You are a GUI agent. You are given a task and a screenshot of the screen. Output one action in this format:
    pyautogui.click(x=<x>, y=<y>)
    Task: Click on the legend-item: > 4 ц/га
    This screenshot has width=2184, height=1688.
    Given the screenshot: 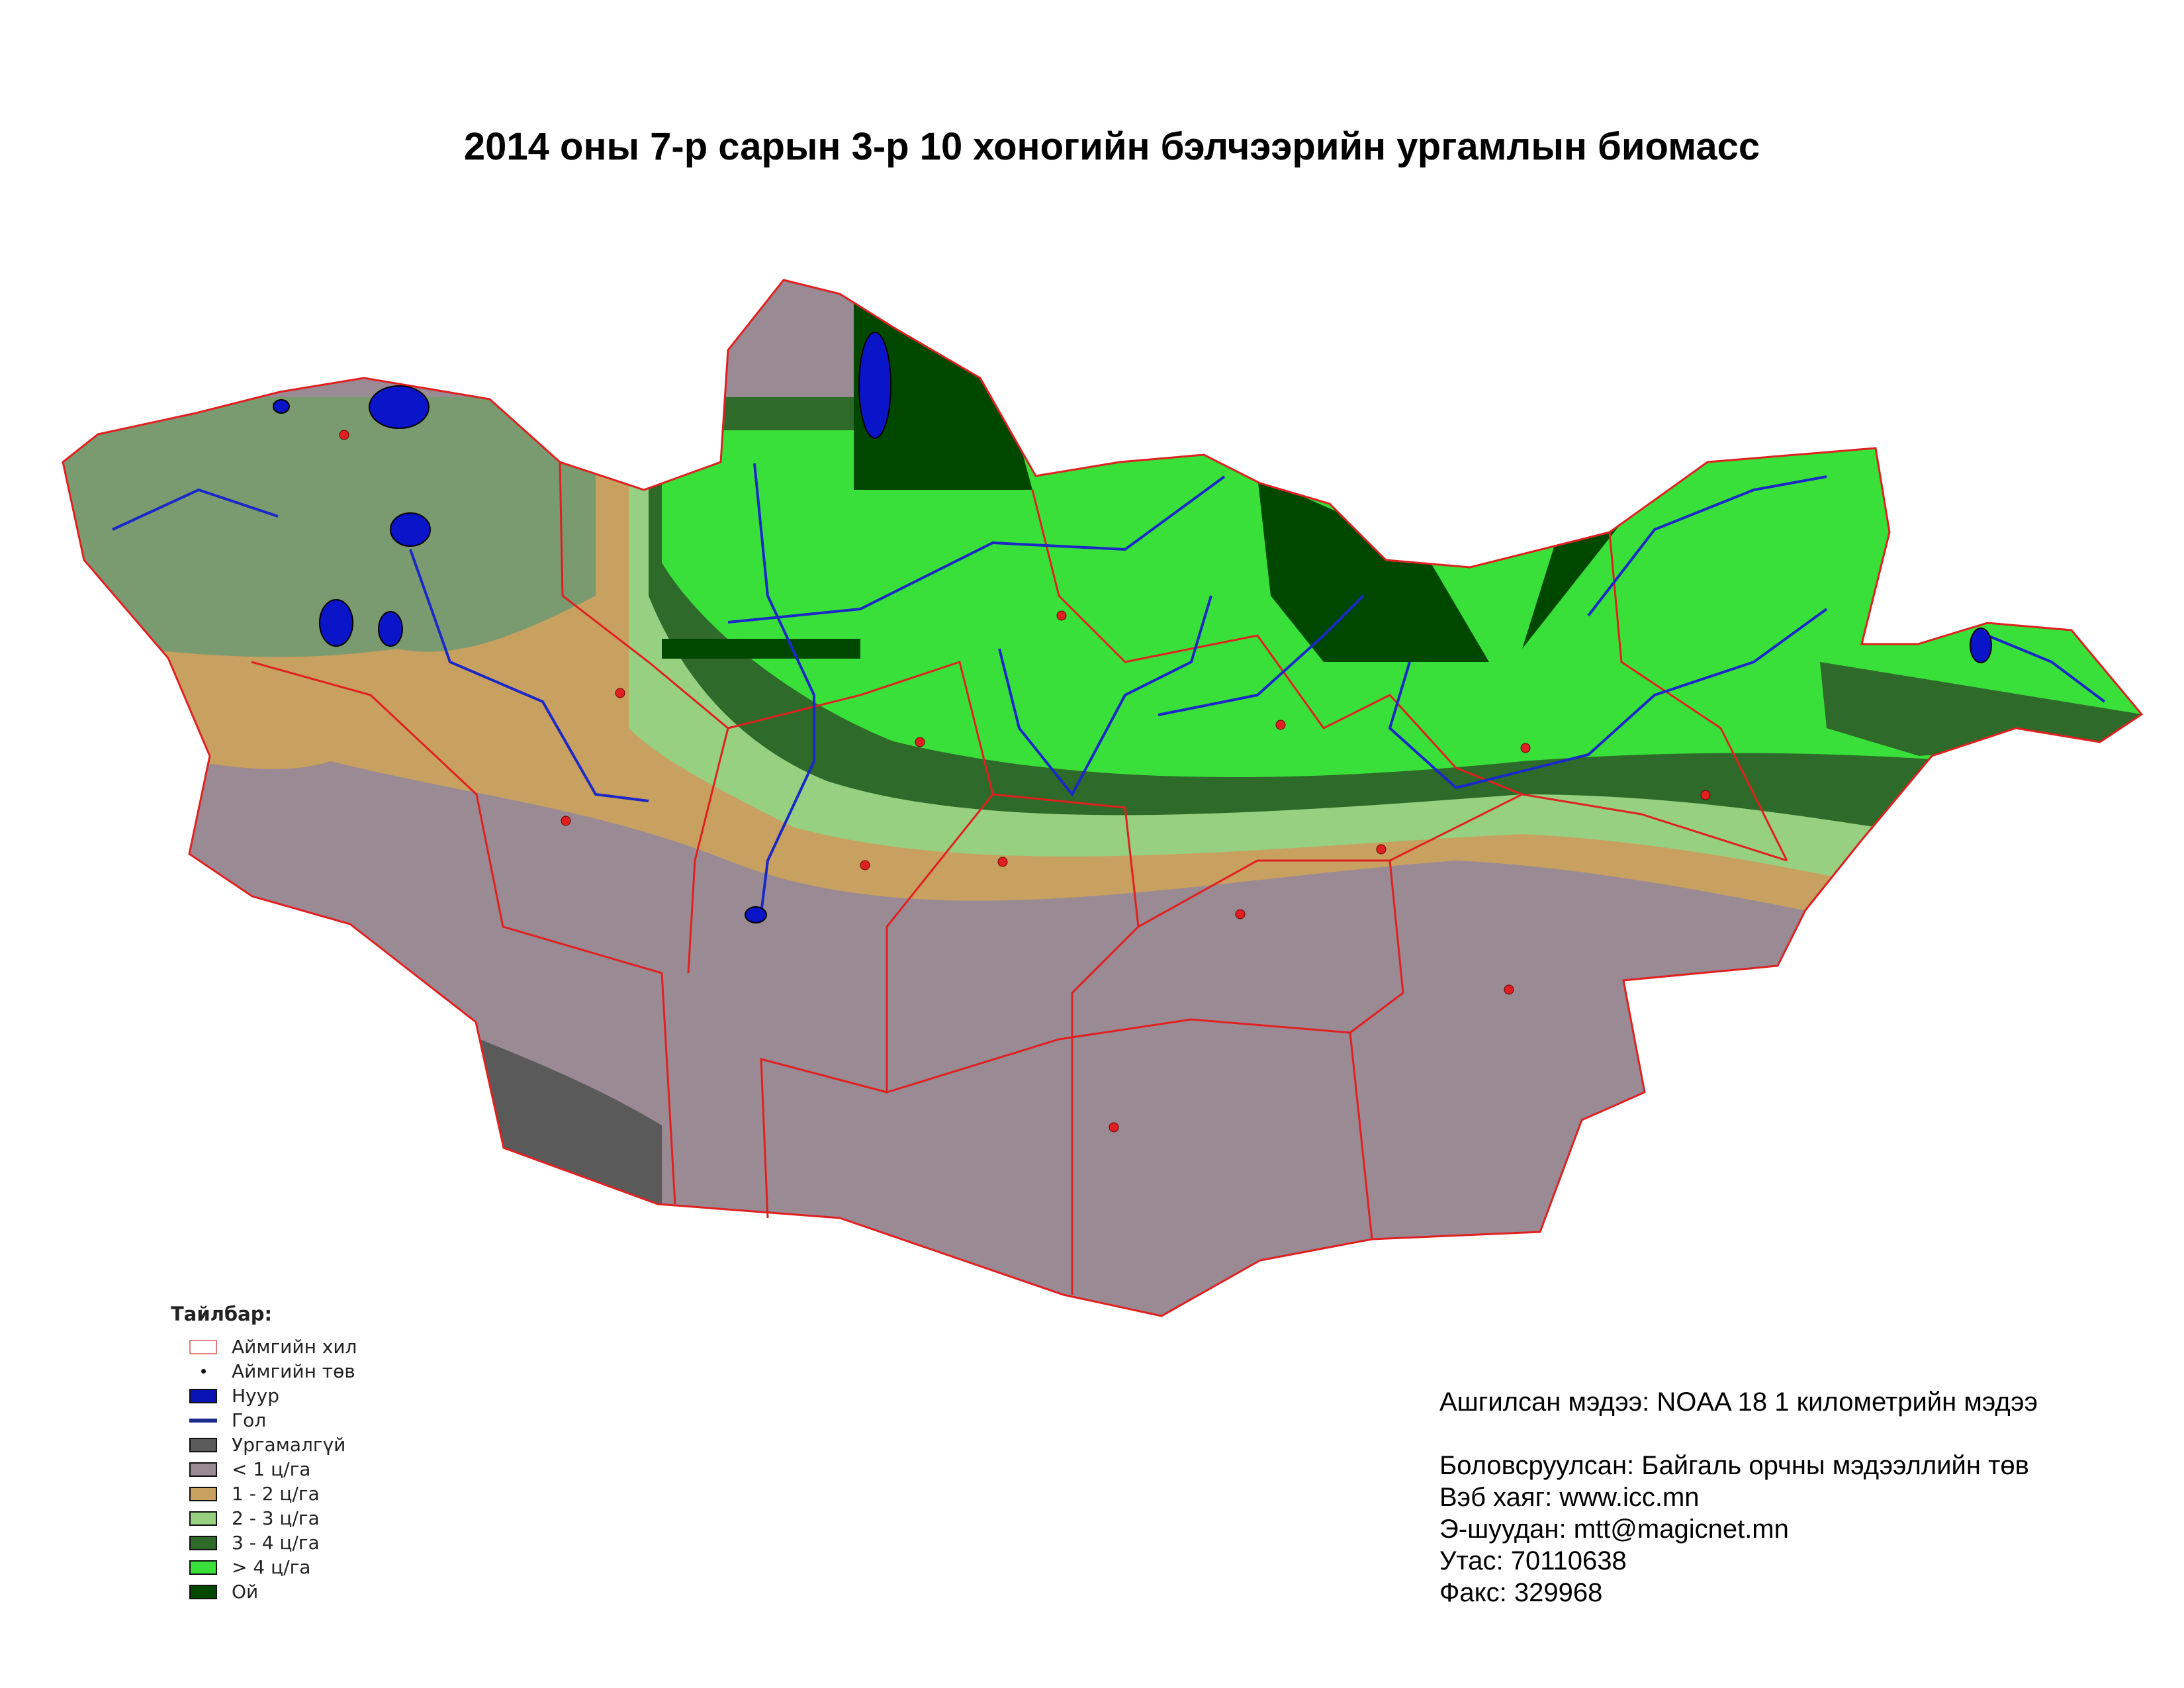 What is the action you would take?
    pyautogui.click(x=273, y=1567)
    